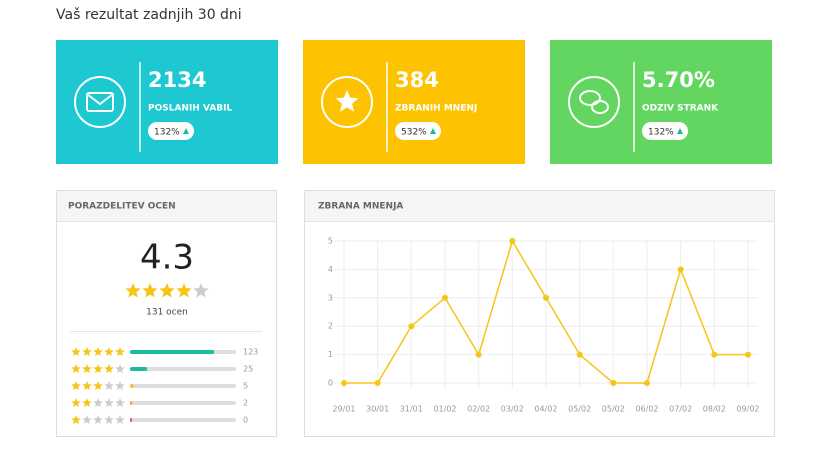 The image size is (824, 460). Describe the element at coordinates (444, 409) in the screenshot. I see `x-tick-label: 01/02` at that location.